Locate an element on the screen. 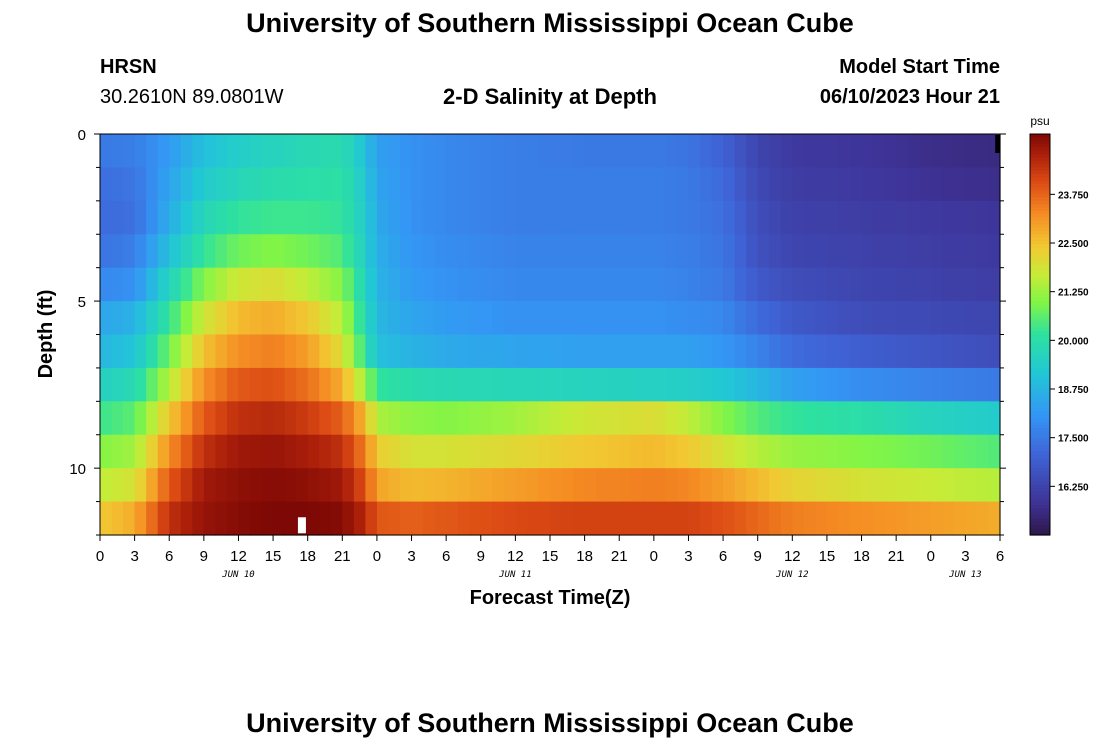  colorbar-tick-label: 16.250 is located at coordinates (1073, 487).